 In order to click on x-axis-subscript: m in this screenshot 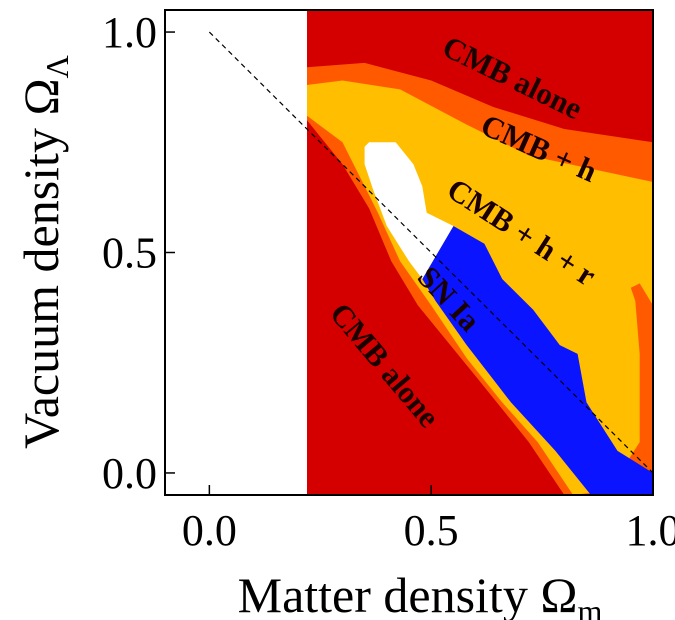, I will do `click(590, 606)`.